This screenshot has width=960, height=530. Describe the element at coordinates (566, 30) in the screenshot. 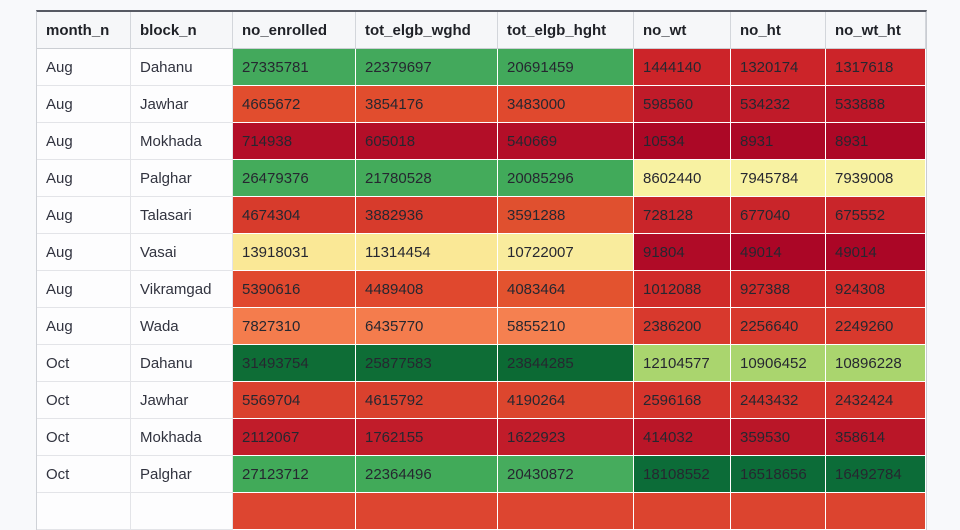

I see `column-header-tot_elgb_hght: tot_elgb_hght` at that location.